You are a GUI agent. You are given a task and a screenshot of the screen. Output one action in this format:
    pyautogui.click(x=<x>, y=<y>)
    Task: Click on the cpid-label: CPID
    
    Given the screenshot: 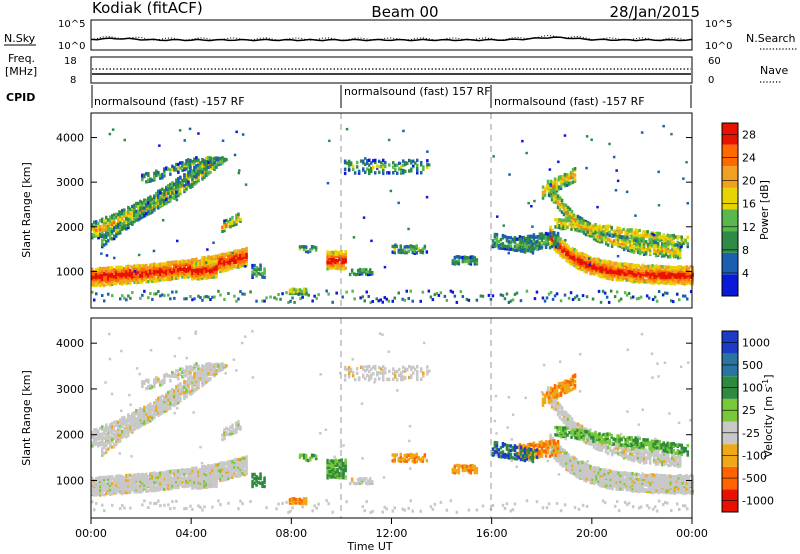 What is the action you would take?
    pyautogui.click(x=20, y=97)
    